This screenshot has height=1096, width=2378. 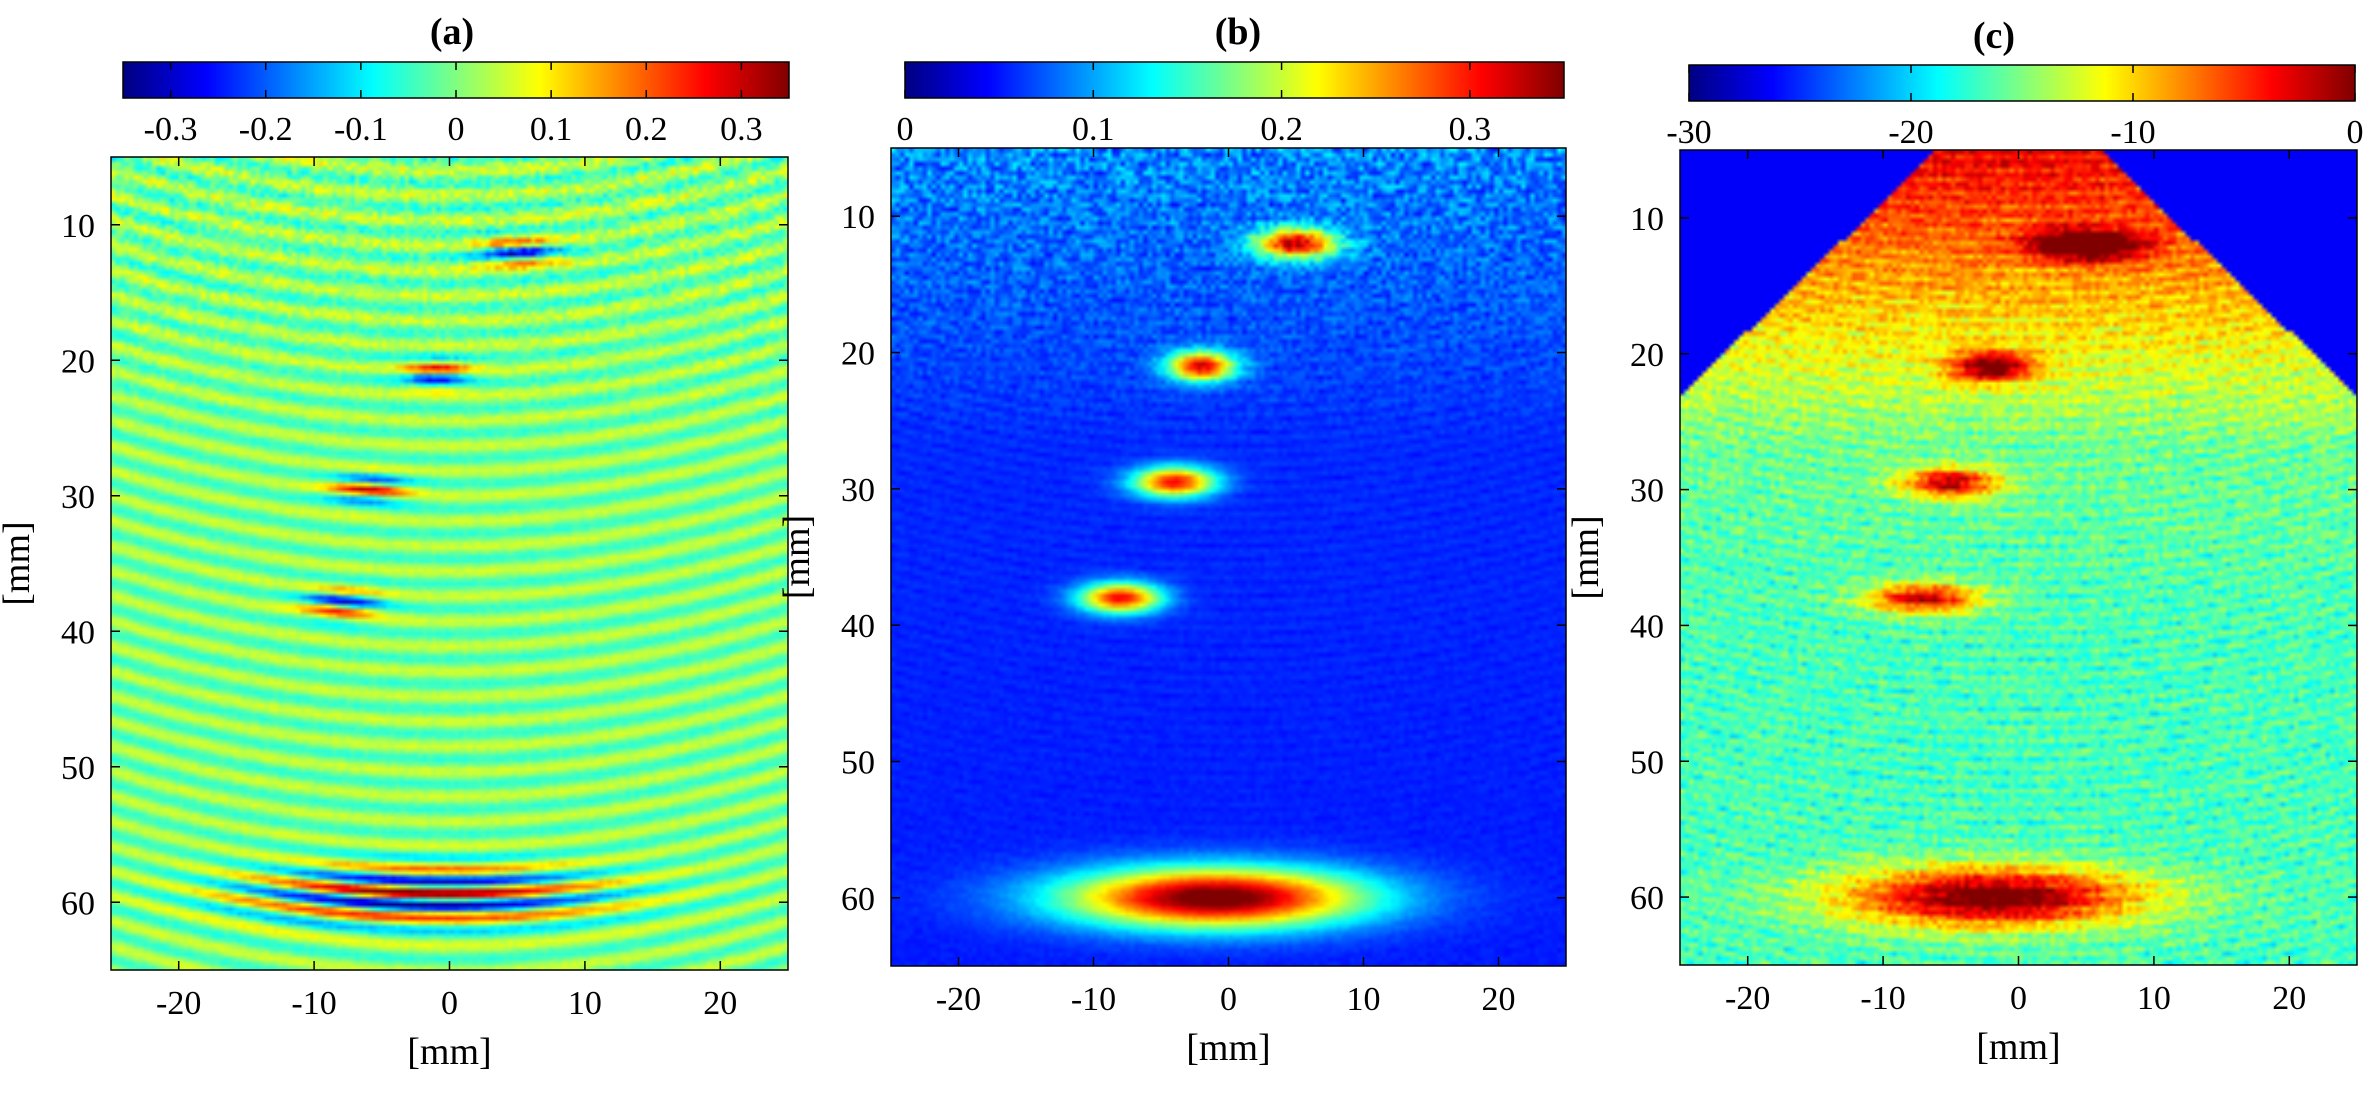 What do you see at coordinates (2018, 1047) in the screenshot?
I see `x-axis-label-c: [mm]` at bounding box center [2018, 1047].